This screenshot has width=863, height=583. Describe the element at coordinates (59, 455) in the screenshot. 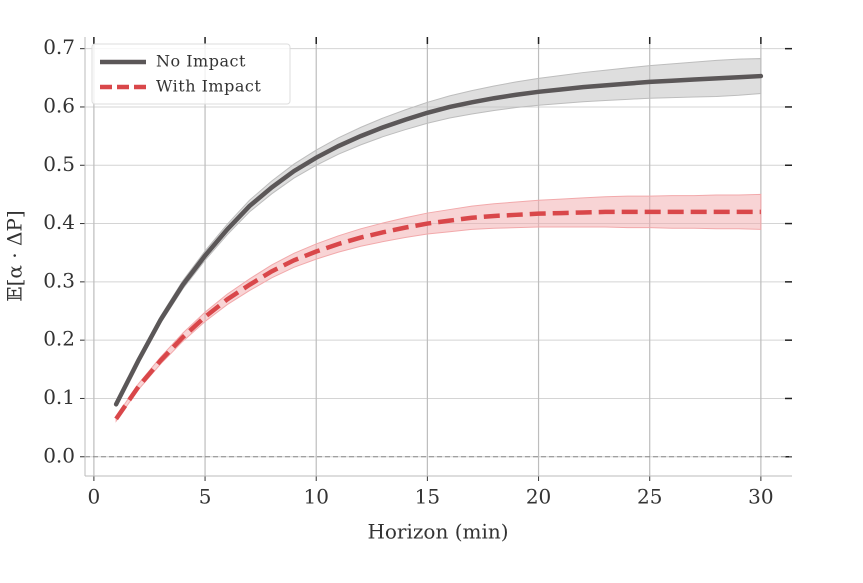

I see `y-tick-label: 0.0` at that location.